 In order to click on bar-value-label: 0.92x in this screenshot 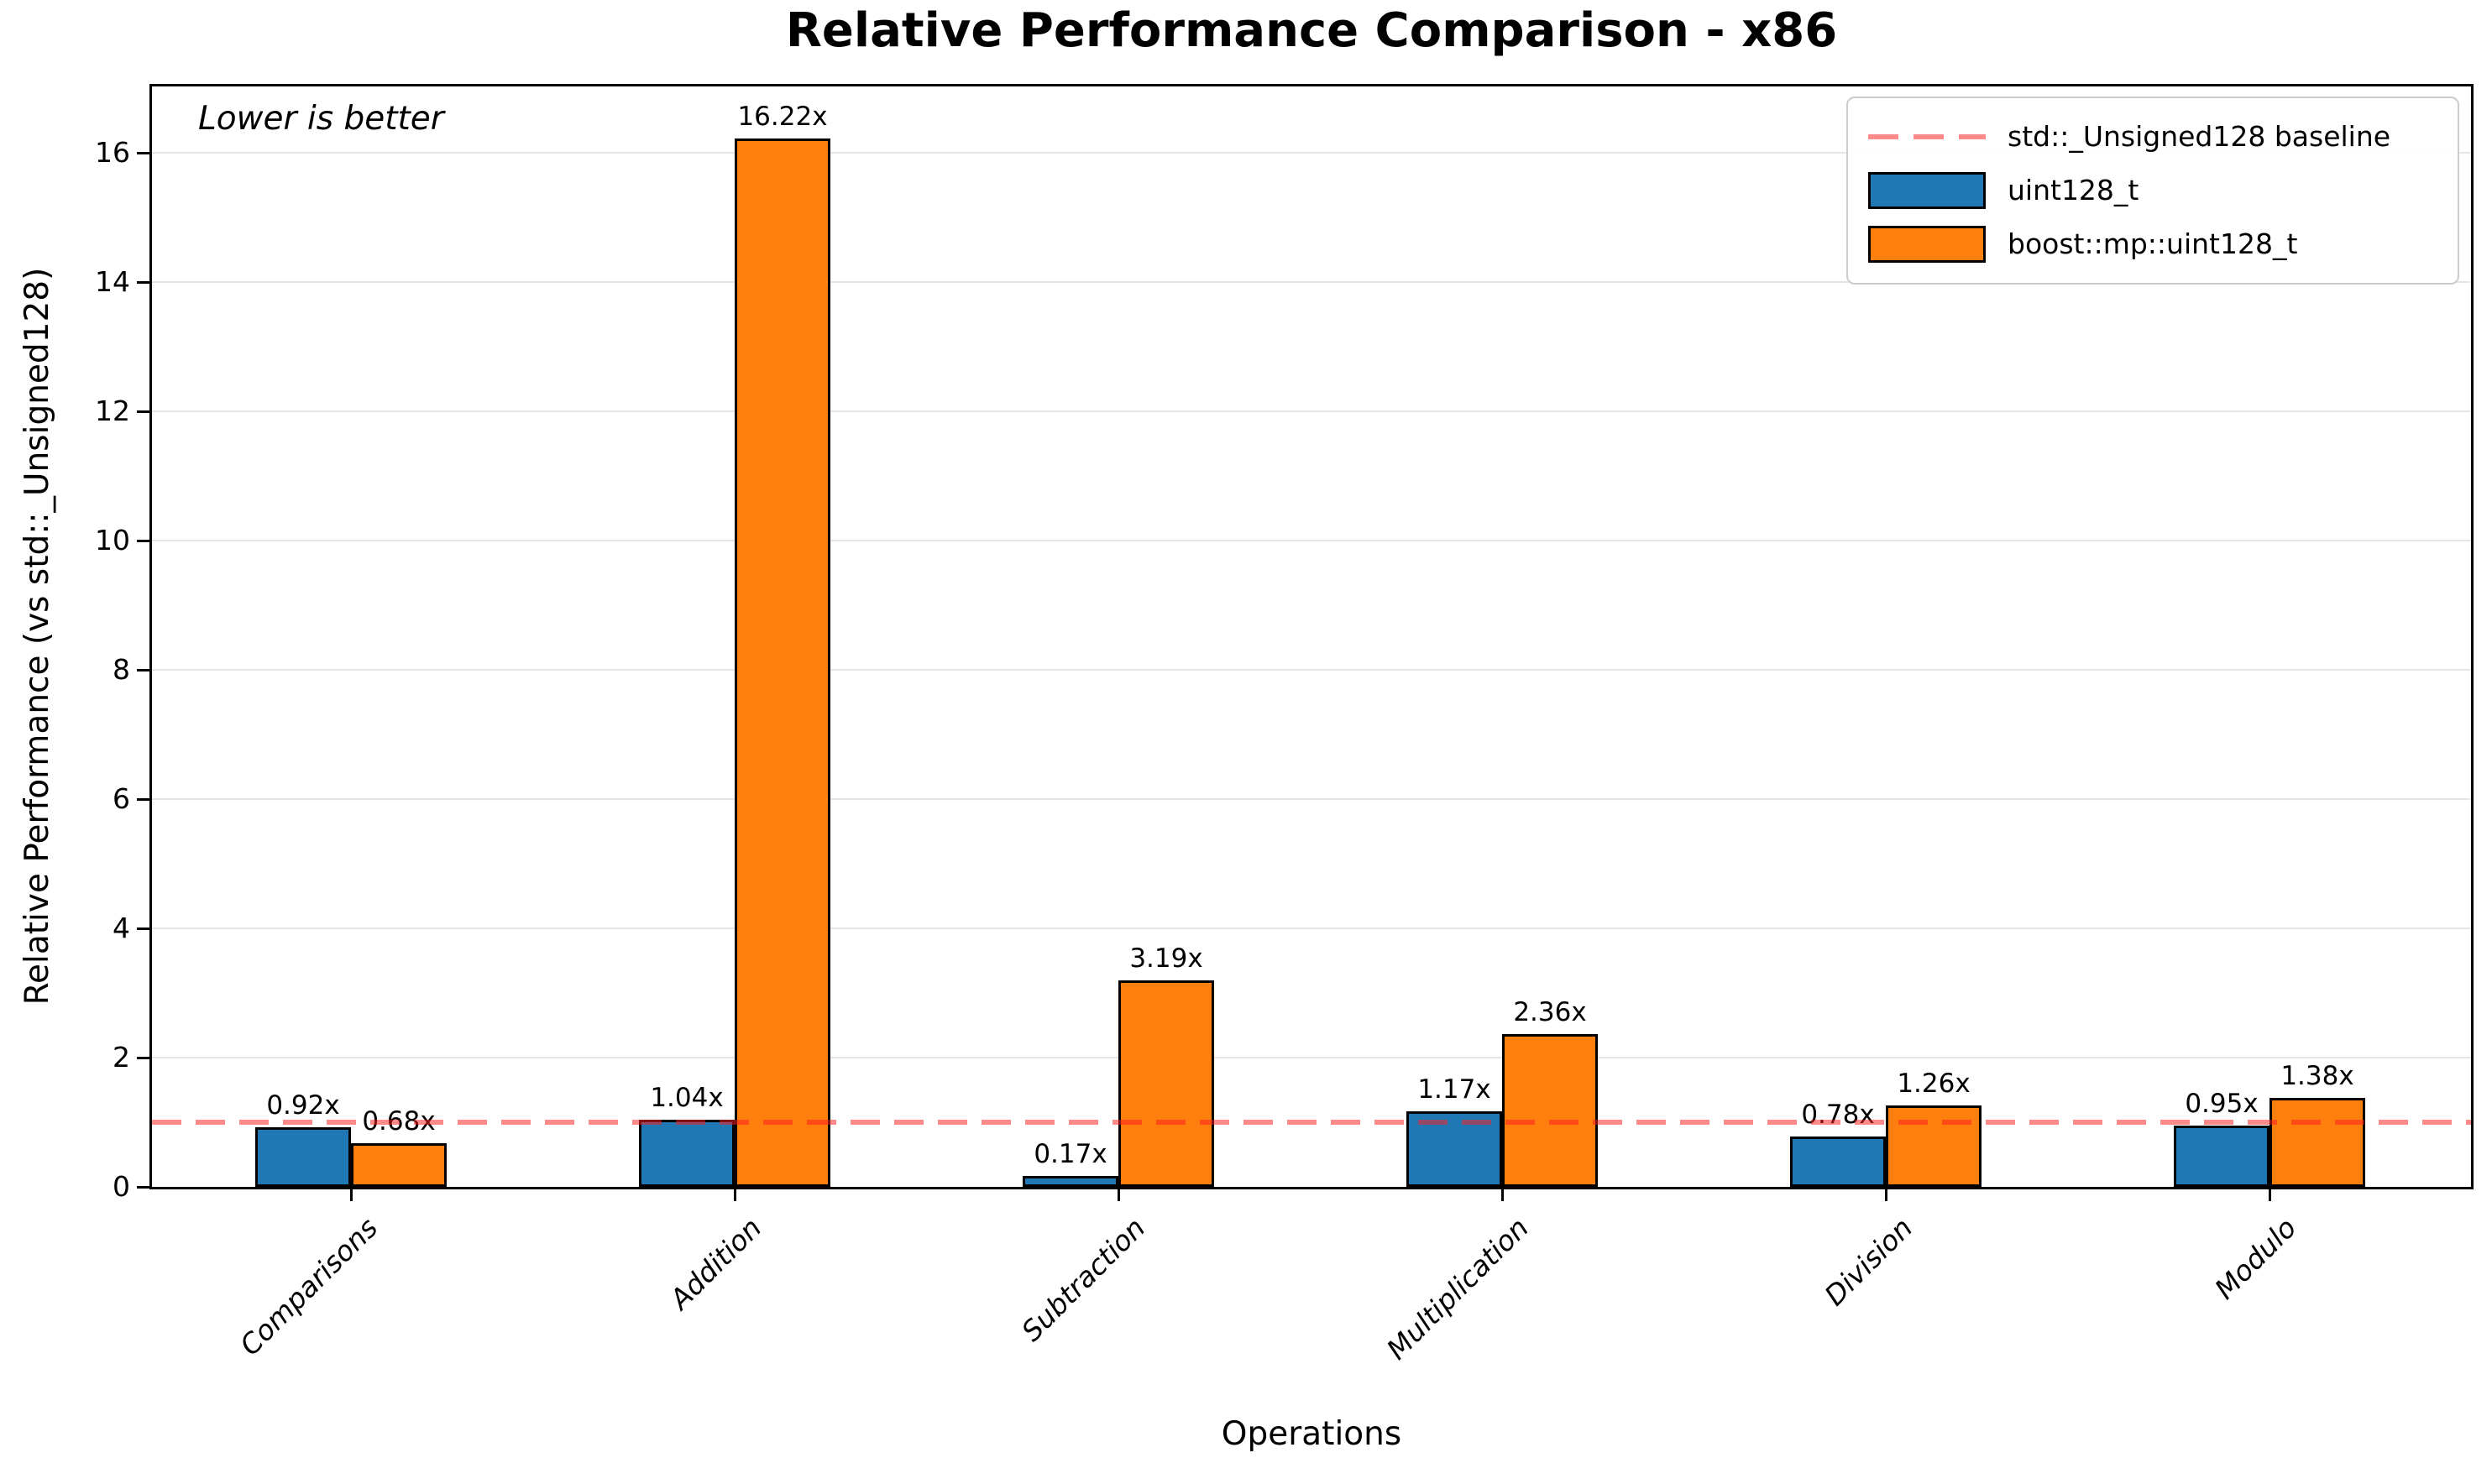, I will do `click(303, 1105)`.